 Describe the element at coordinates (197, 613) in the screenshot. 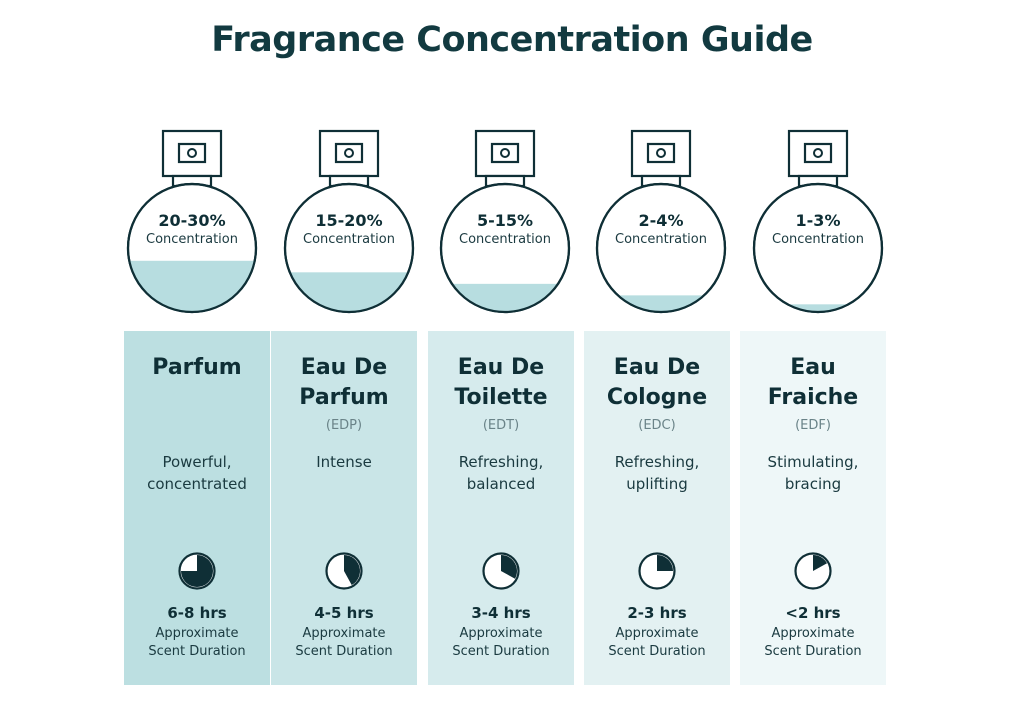

I see `duration-hours: 6-8 hrs` at that location.